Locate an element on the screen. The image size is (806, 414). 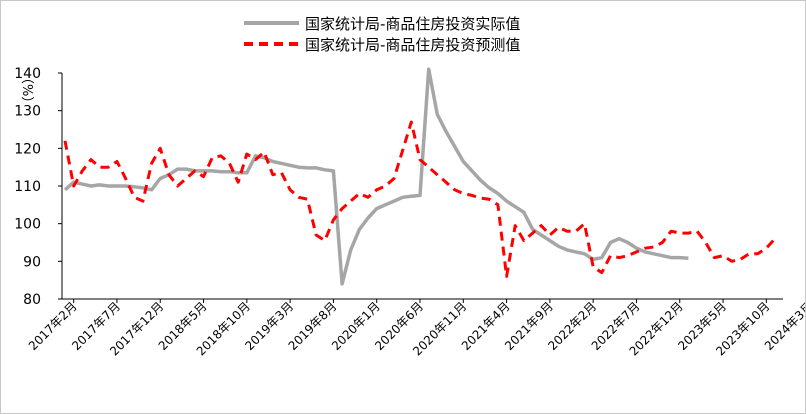
y-tick-label: 130 is located at coordinates (27, 112).